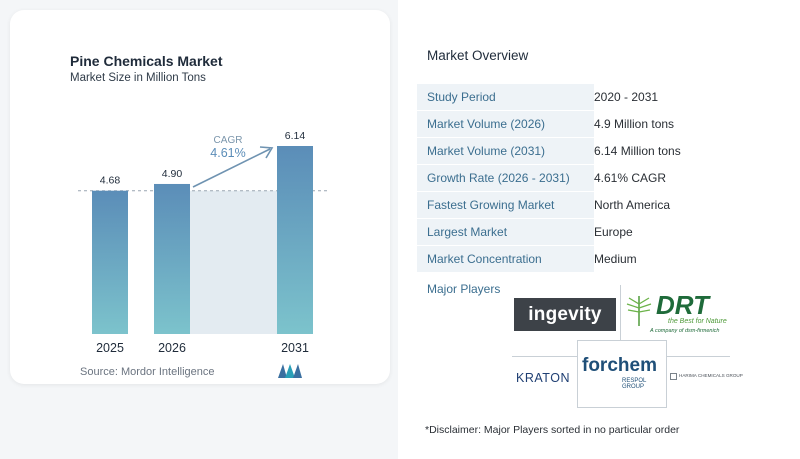 Image resolution: width=800 pixels, height=459 pixels. What do you see at coordinates (634, 124) in the screenshot?
I see `overview-row-value: 4.9 Million tons` at bounding box center [634, 124].